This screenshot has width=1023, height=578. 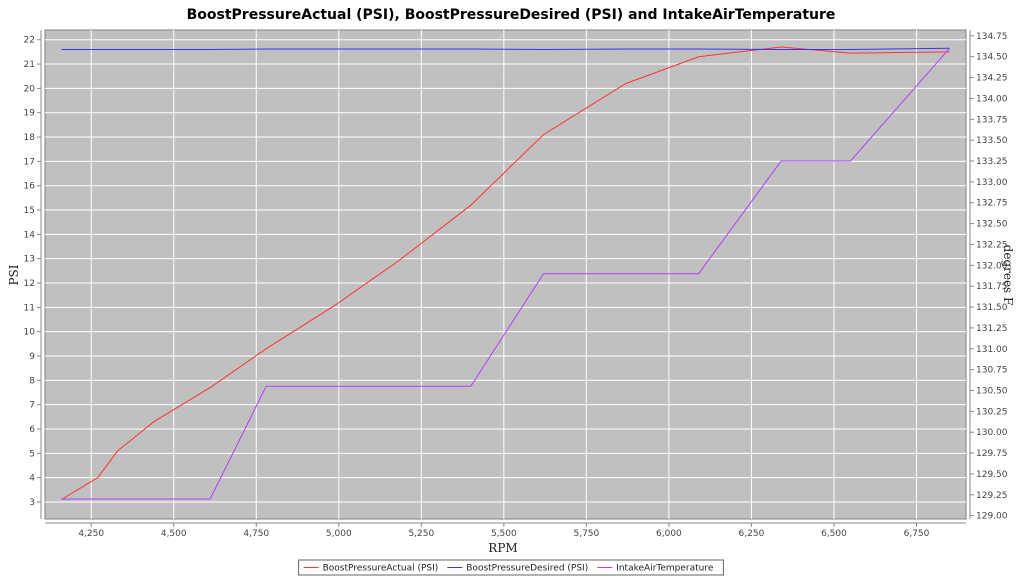 What do you see at coordinates (32, 503) in the screenshot?
I see `y-tick-label: 3` at bounding box center [32, 503].